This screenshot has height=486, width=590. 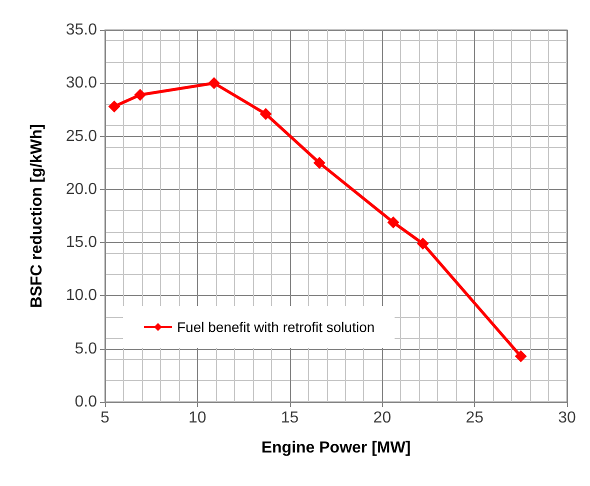 What do you see at coordinates (567, 418) in the screenshot?
I see `x-tick-label: 30` at bounding box center [567, 418].